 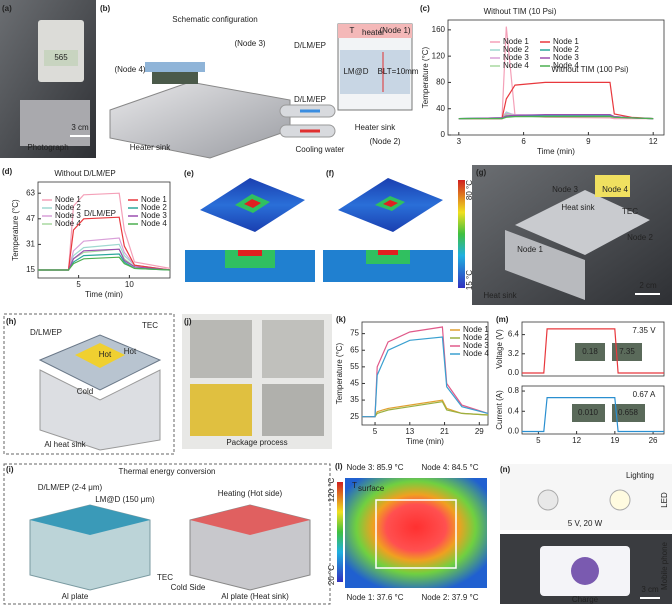 What do you see at coordinates (320, 149) in the screenshot?
I see `label: Cooling water` at bounding box center [320, 149].